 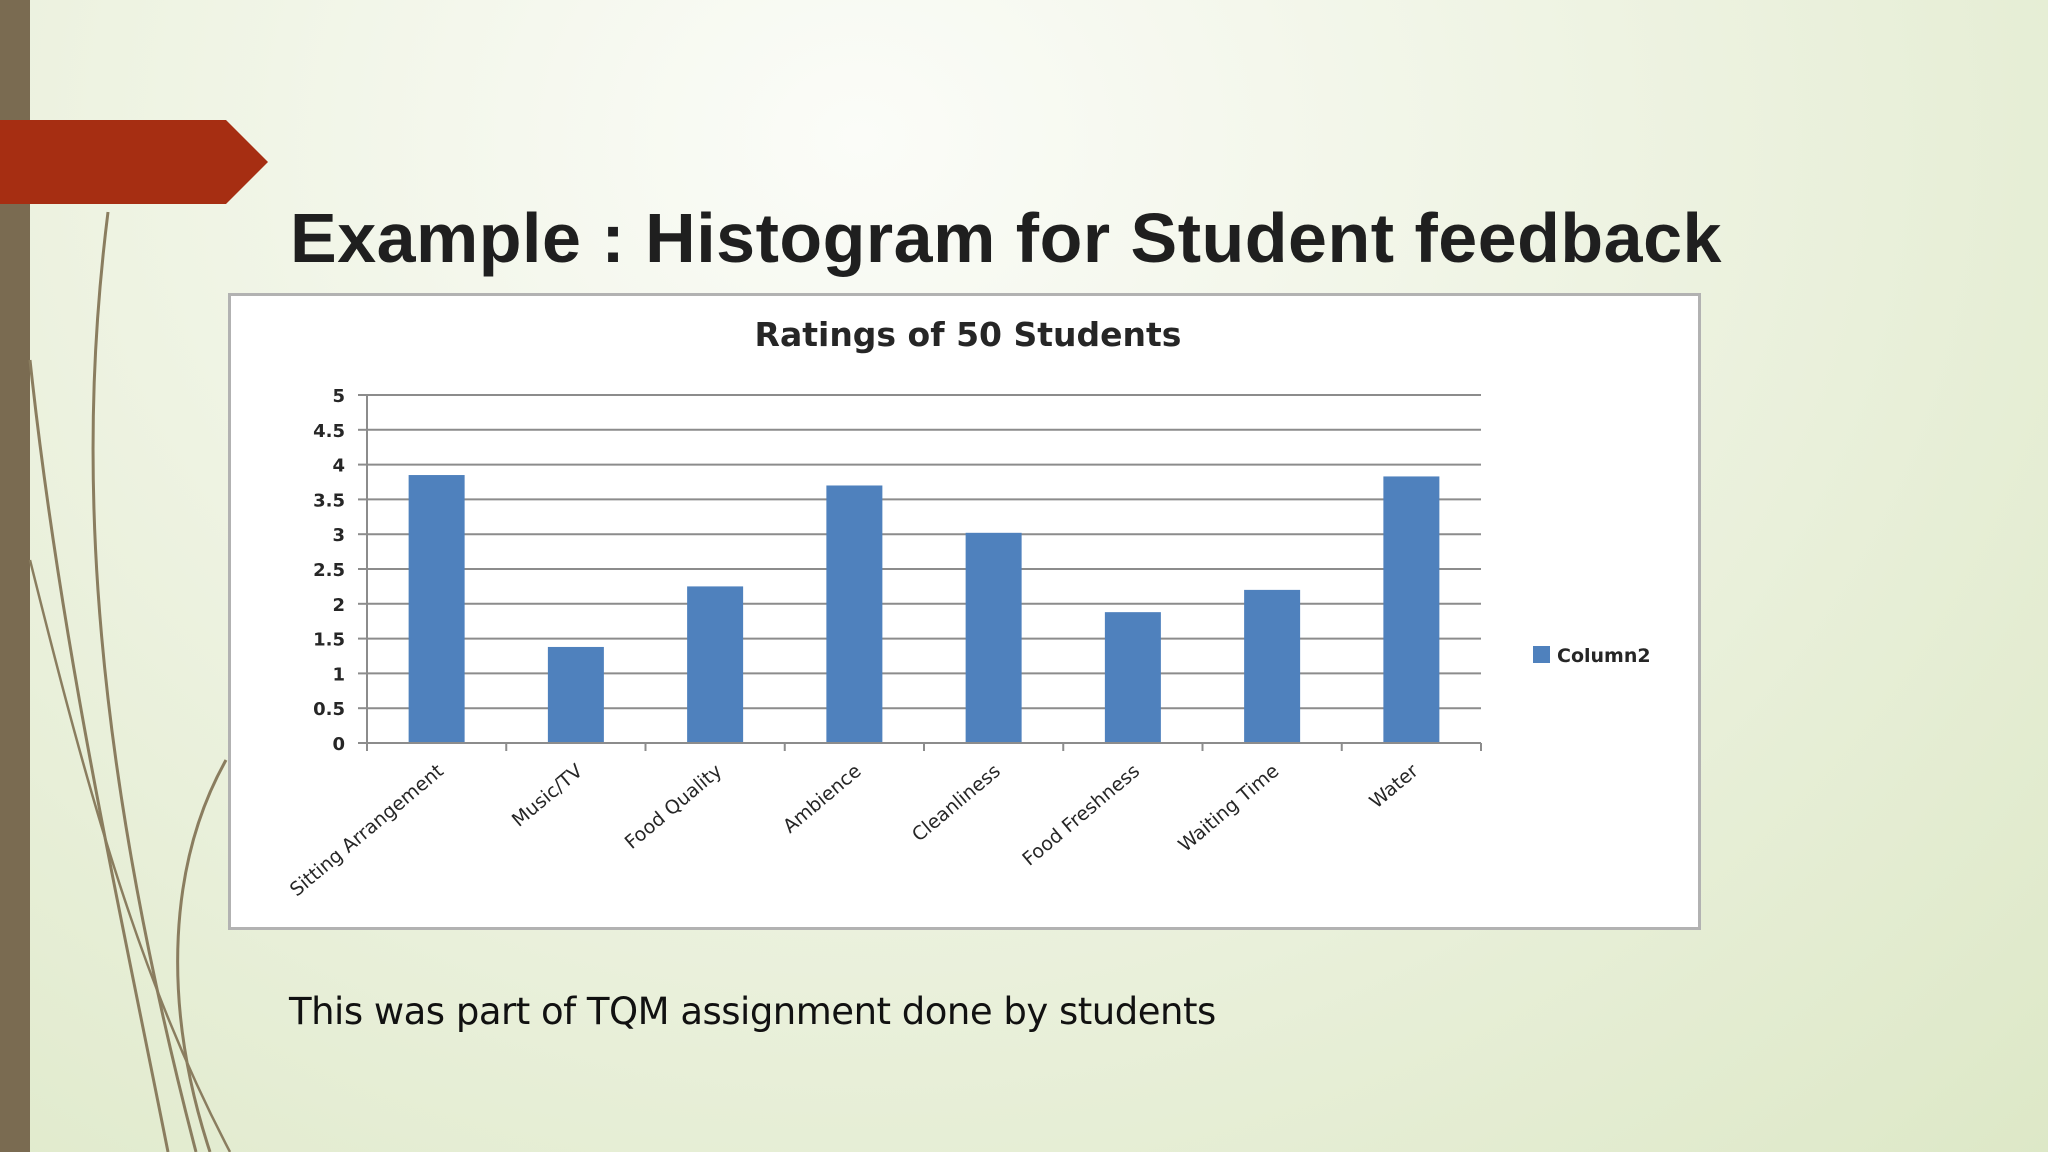 I want to click on chart-title: Ratings of 50 Students, so click(x=968, y=334).